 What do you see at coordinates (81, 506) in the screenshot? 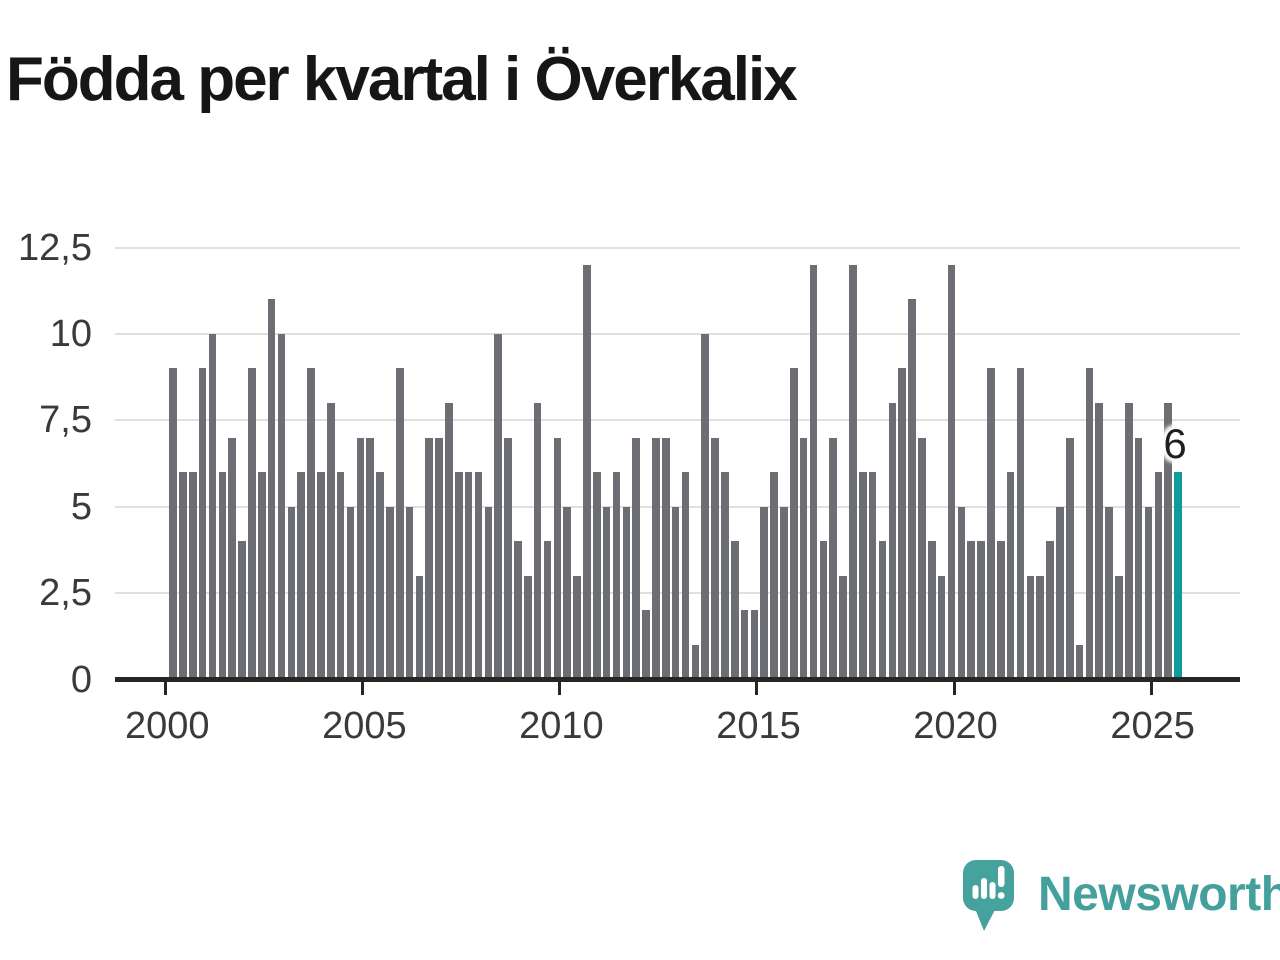
I see `y-axis-label: 5` at bounding box center [81, 506].